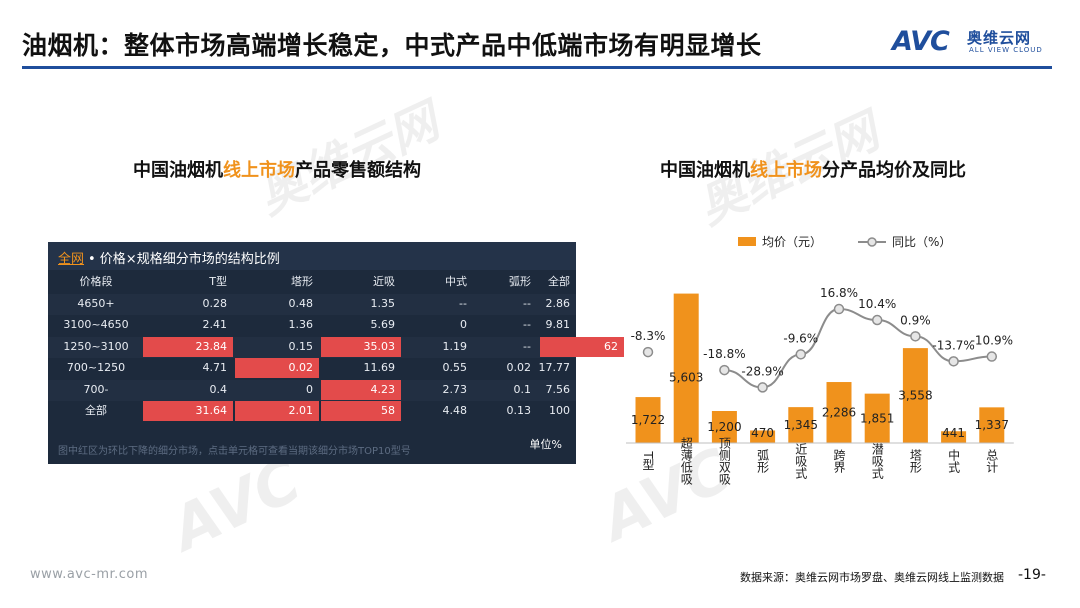  What do you see at coordinates (921, 242) in the screenshot?
I see `legend-line-label: 同比（%）` at bounding box center [921, 242].